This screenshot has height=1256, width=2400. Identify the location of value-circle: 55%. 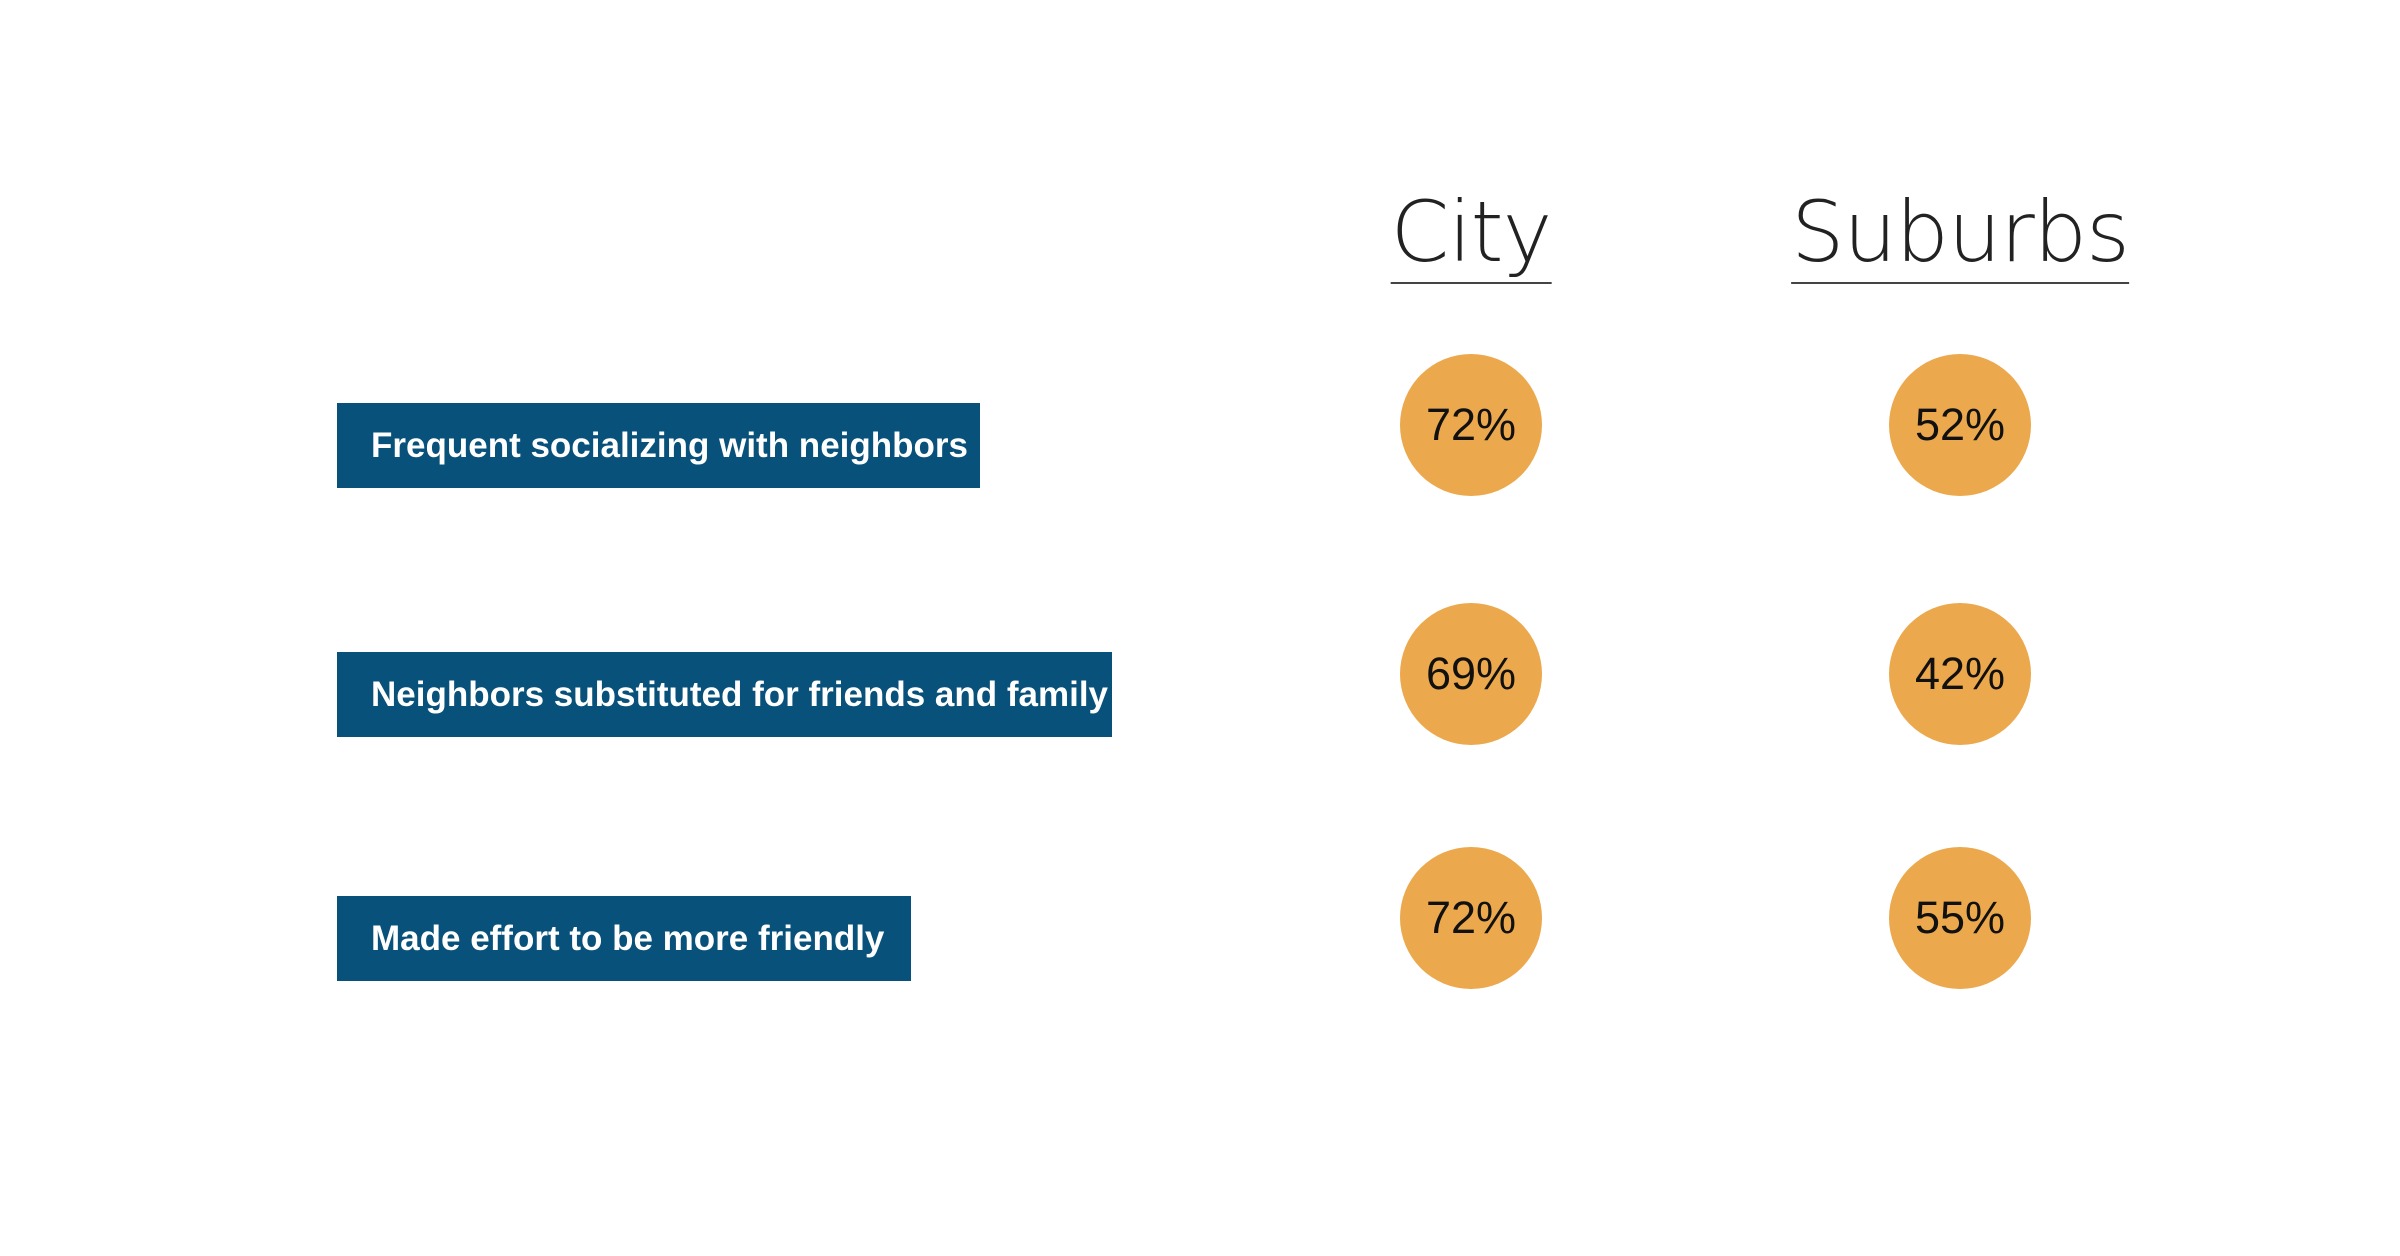
(1960, 918).